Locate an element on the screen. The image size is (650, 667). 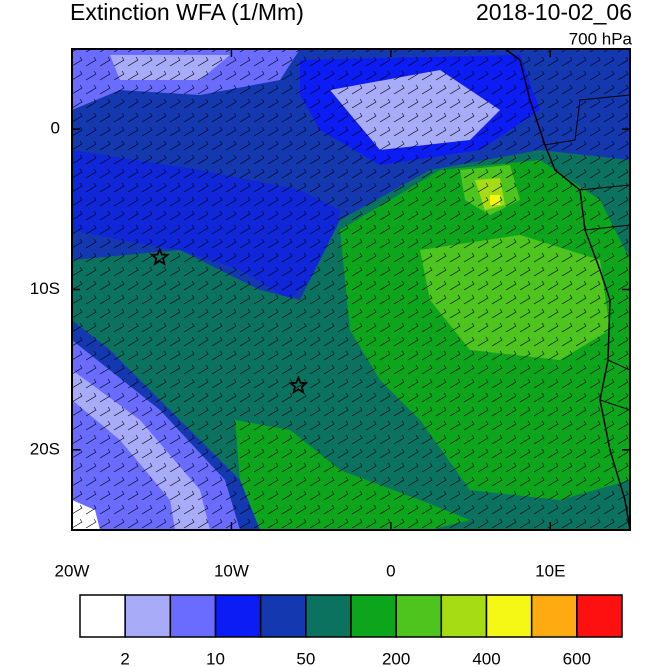
title: Extinction WFA (1/Mm) is located at coordinates (187, 12).